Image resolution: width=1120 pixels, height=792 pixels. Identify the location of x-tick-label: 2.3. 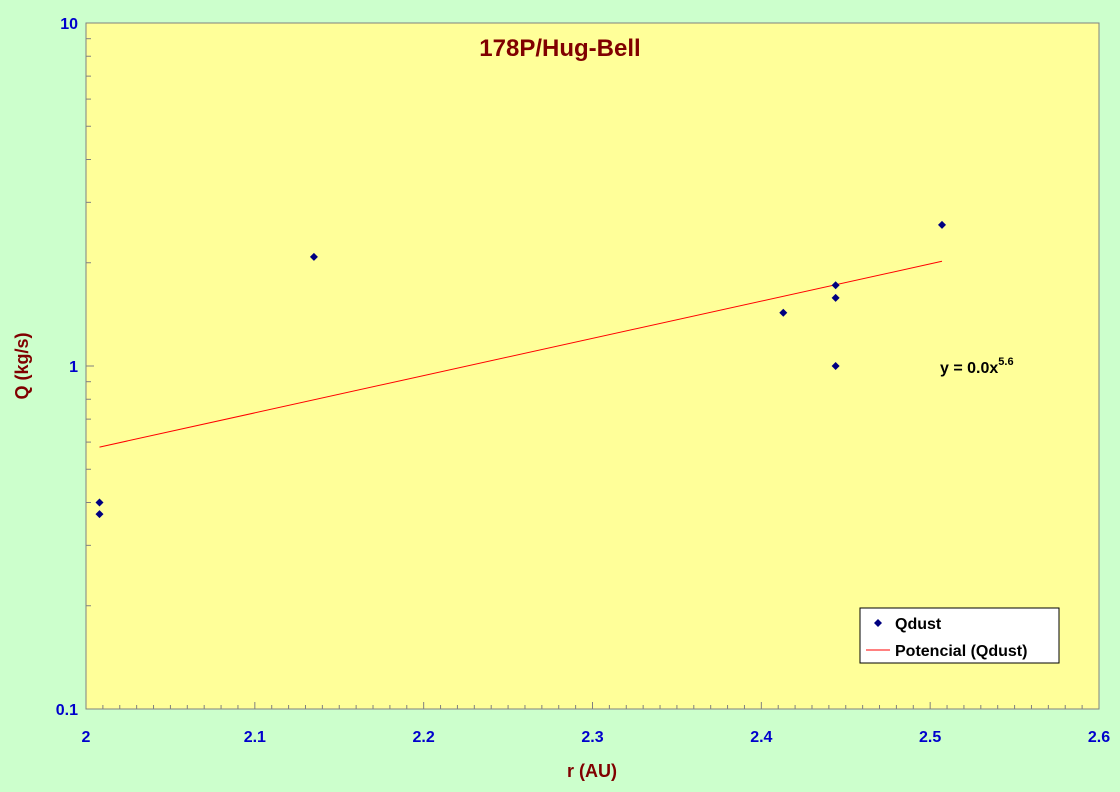
(592, 737).